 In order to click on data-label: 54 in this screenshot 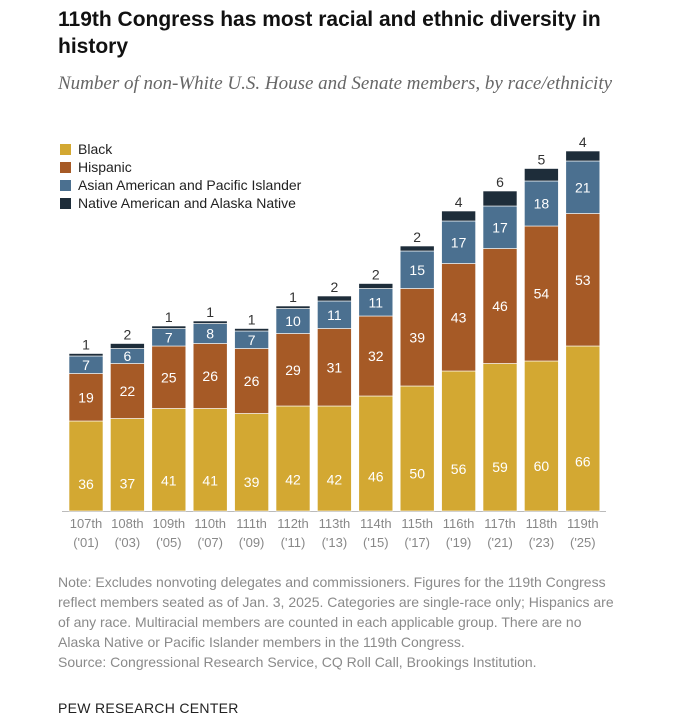, I will do `click(542, 294)`.